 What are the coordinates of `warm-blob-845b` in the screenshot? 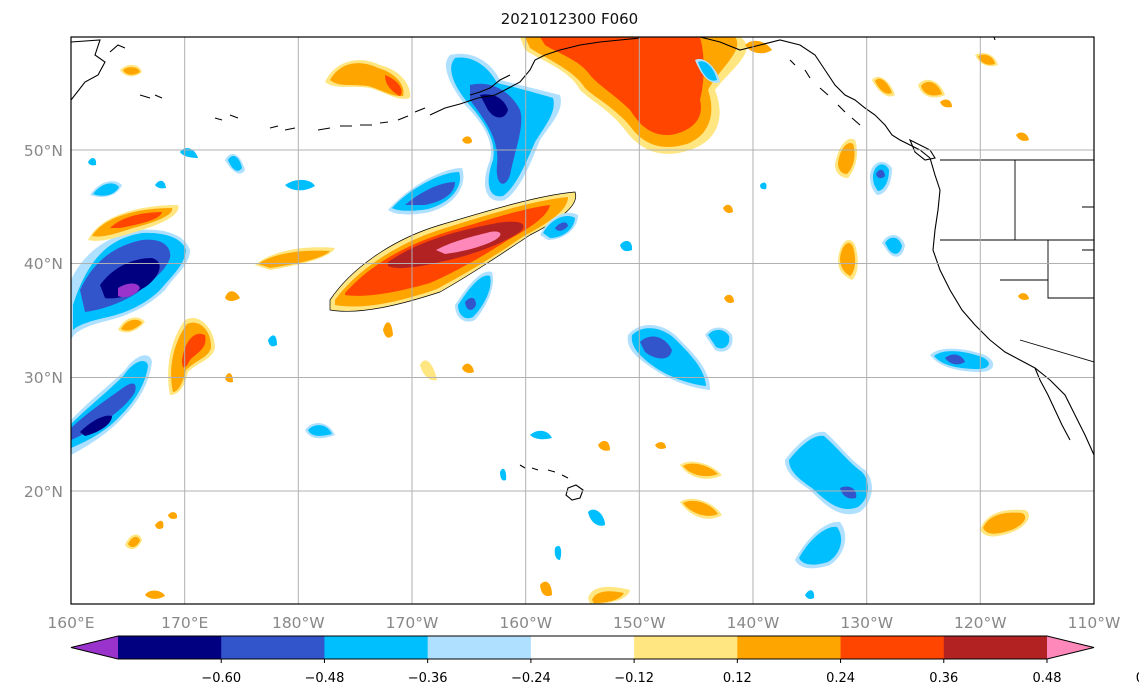 It's located at (846, 158).